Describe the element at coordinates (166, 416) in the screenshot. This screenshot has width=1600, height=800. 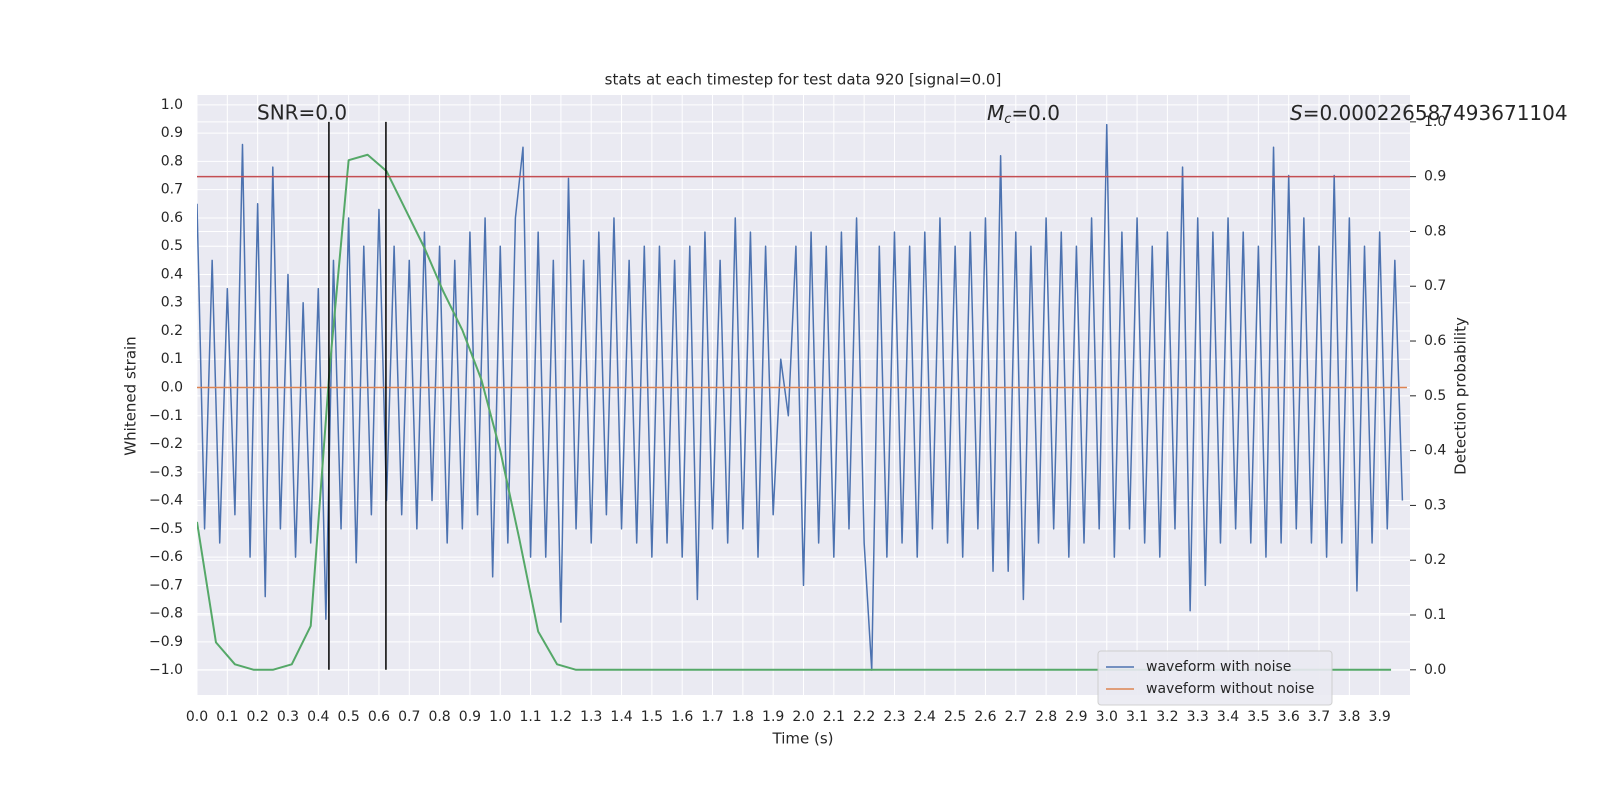
I see `y-tick-label: −0.1` at that location.